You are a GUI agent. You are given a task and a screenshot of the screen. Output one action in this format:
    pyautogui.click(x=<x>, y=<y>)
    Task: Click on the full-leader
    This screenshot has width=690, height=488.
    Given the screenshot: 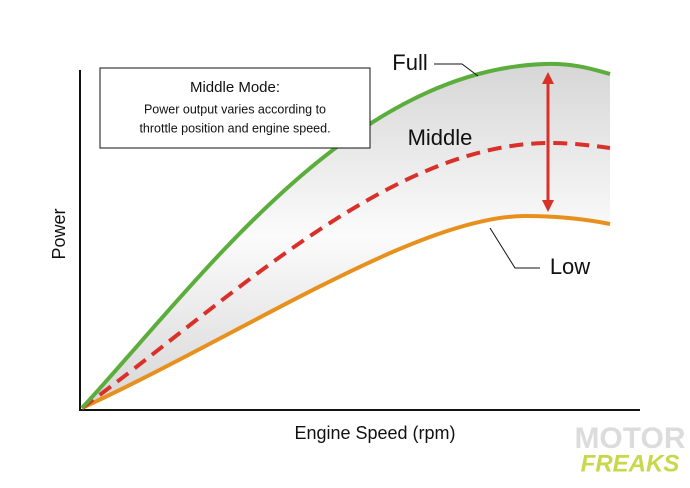 What is the action you would take?
    pyautogui.click(x=456, y=70)
    